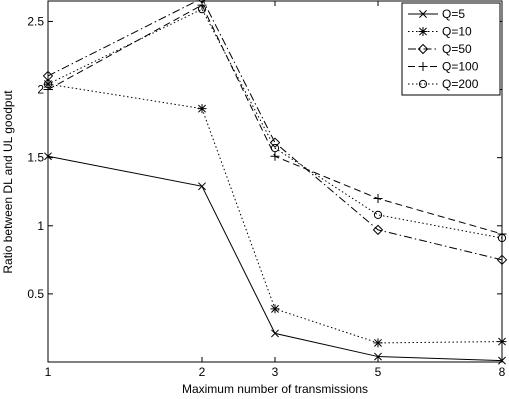 The width and height of the screenshot is (509, 399). I want to click on y-axis-label: Ratio between DL and UL goodput, so click(8, 182).